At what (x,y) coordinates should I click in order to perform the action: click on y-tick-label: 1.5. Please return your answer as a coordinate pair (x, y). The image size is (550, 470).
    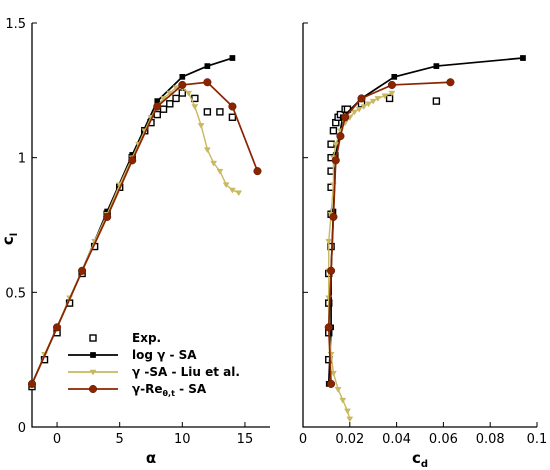
    Looking at the image, I should click on (15, 24).